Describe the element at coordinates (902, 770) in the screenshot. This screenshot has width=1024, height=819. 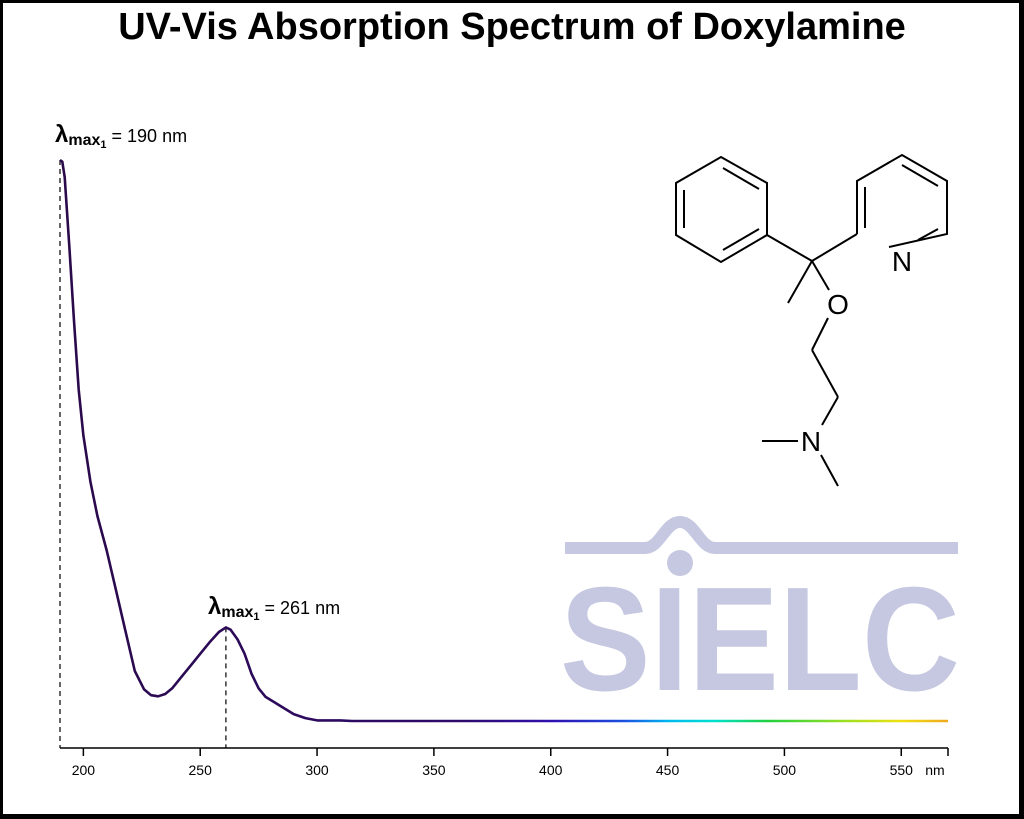
I see `x-tick-label: 550` at that location.